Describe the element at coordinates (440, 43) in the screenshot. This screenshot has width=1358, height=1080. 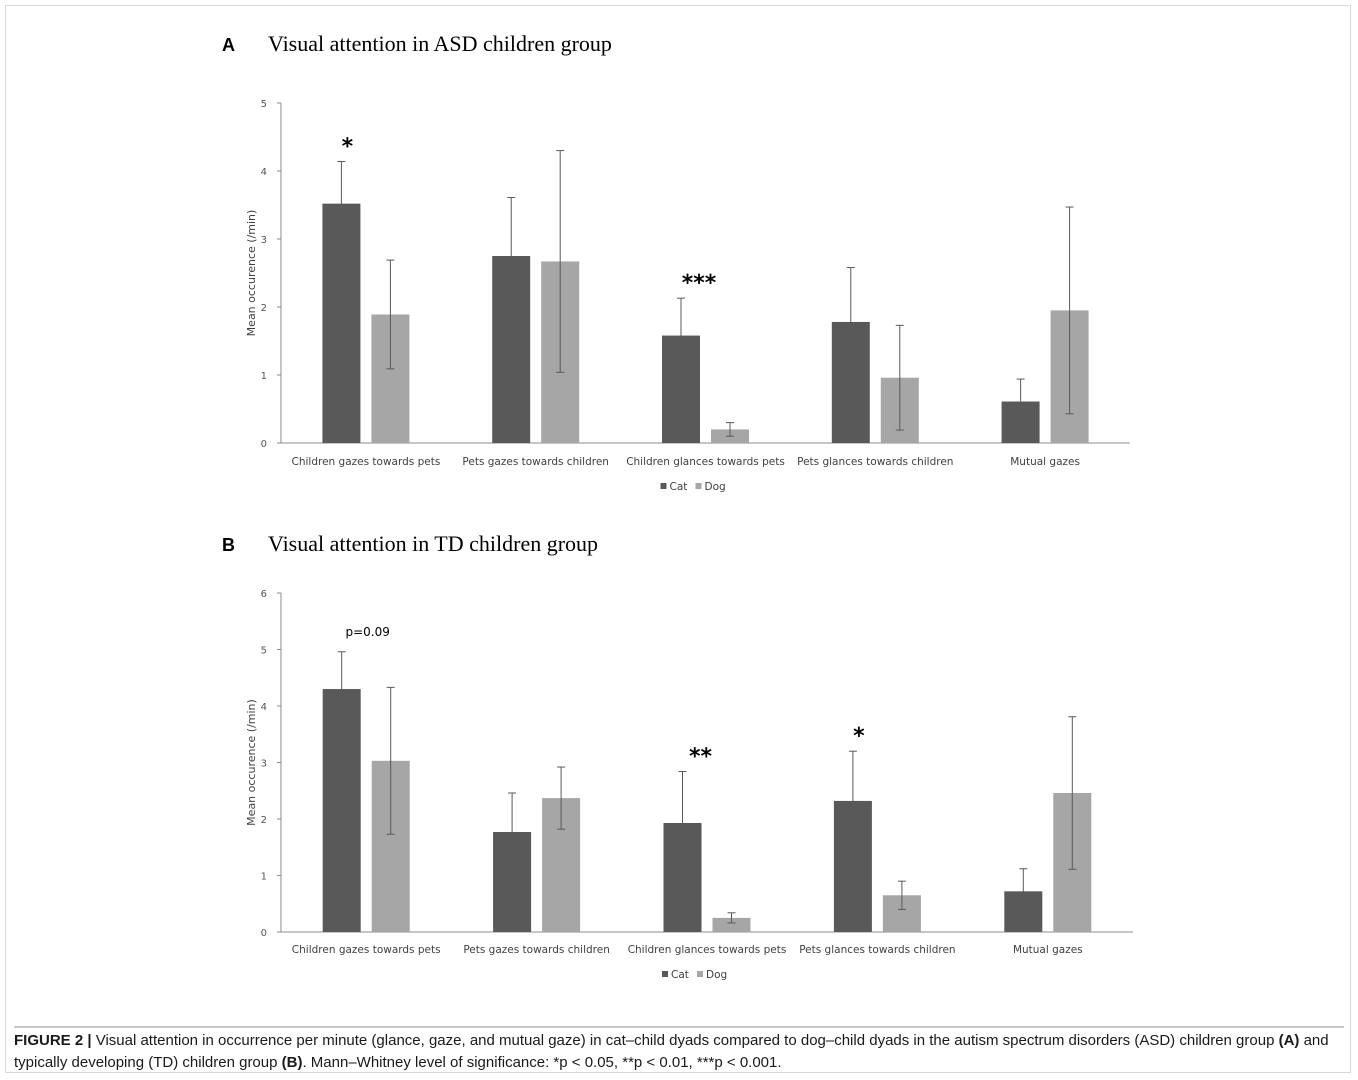
I see `panel-title-a: Visual attention in ASD children group` at that location.